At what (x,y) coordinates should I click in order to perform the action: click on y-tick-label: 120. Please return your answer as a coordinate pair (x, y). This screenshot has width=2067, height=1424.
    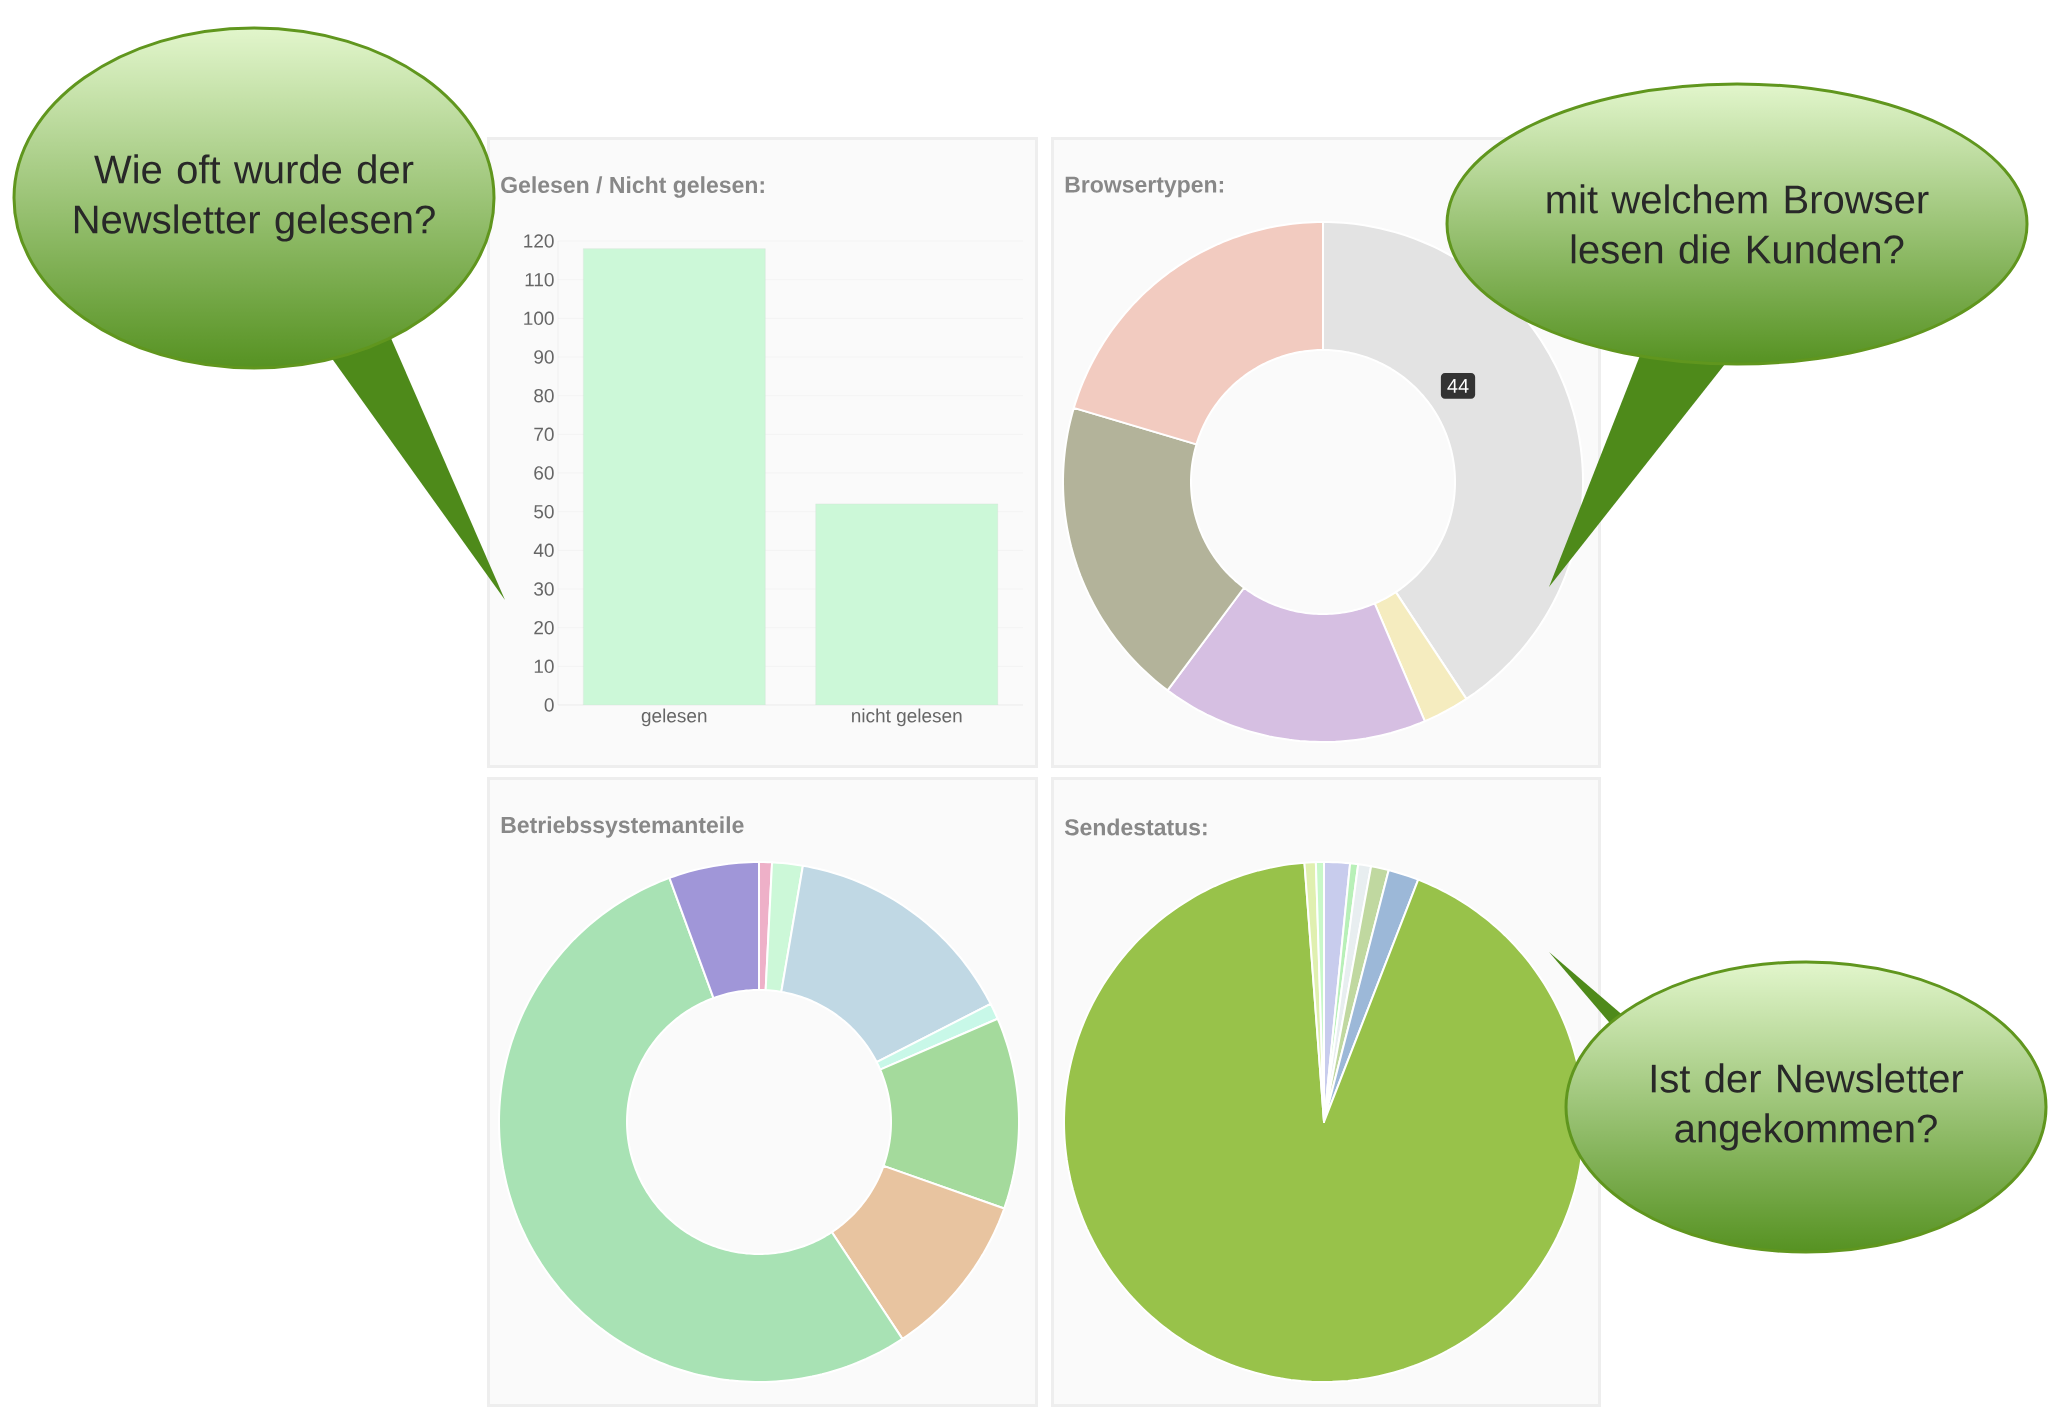
    Looking at the image, I should click on (539, 241).